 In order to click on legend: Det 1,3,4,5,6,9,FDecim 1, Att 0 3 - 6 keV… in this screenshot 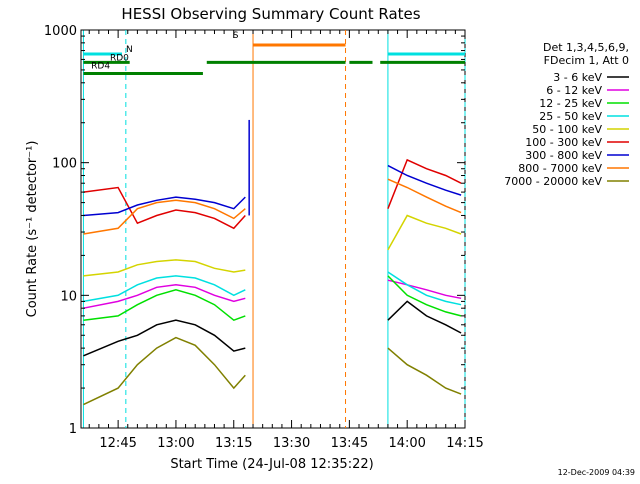, I will do `click(566, 114)`.